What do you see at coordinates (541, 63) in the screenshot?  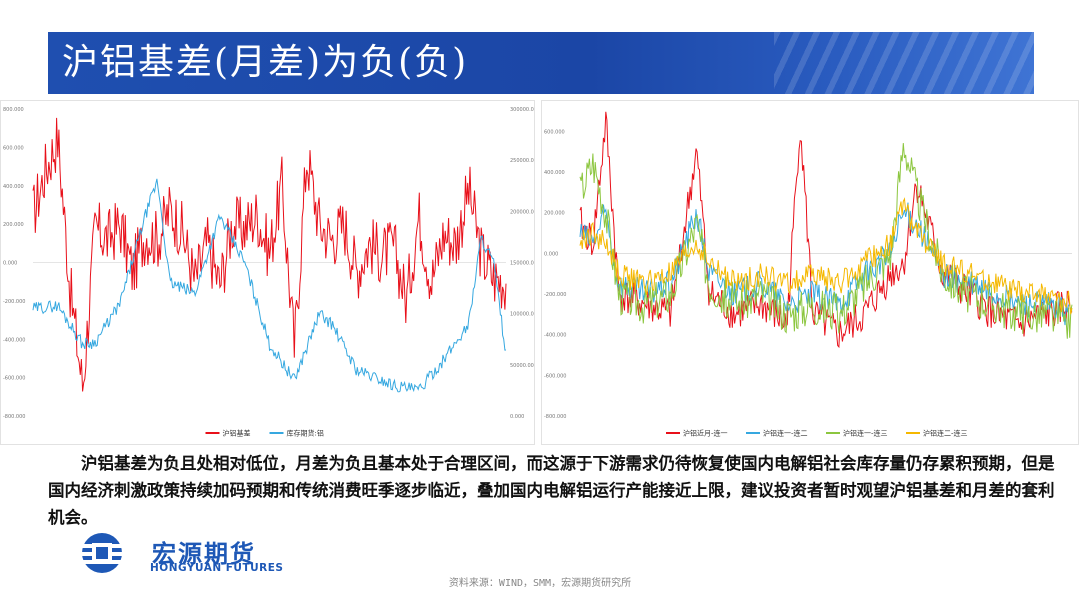 I see `title-banner: 沪铝基差(月差)为负(负)` at bounding box center [541, 63].